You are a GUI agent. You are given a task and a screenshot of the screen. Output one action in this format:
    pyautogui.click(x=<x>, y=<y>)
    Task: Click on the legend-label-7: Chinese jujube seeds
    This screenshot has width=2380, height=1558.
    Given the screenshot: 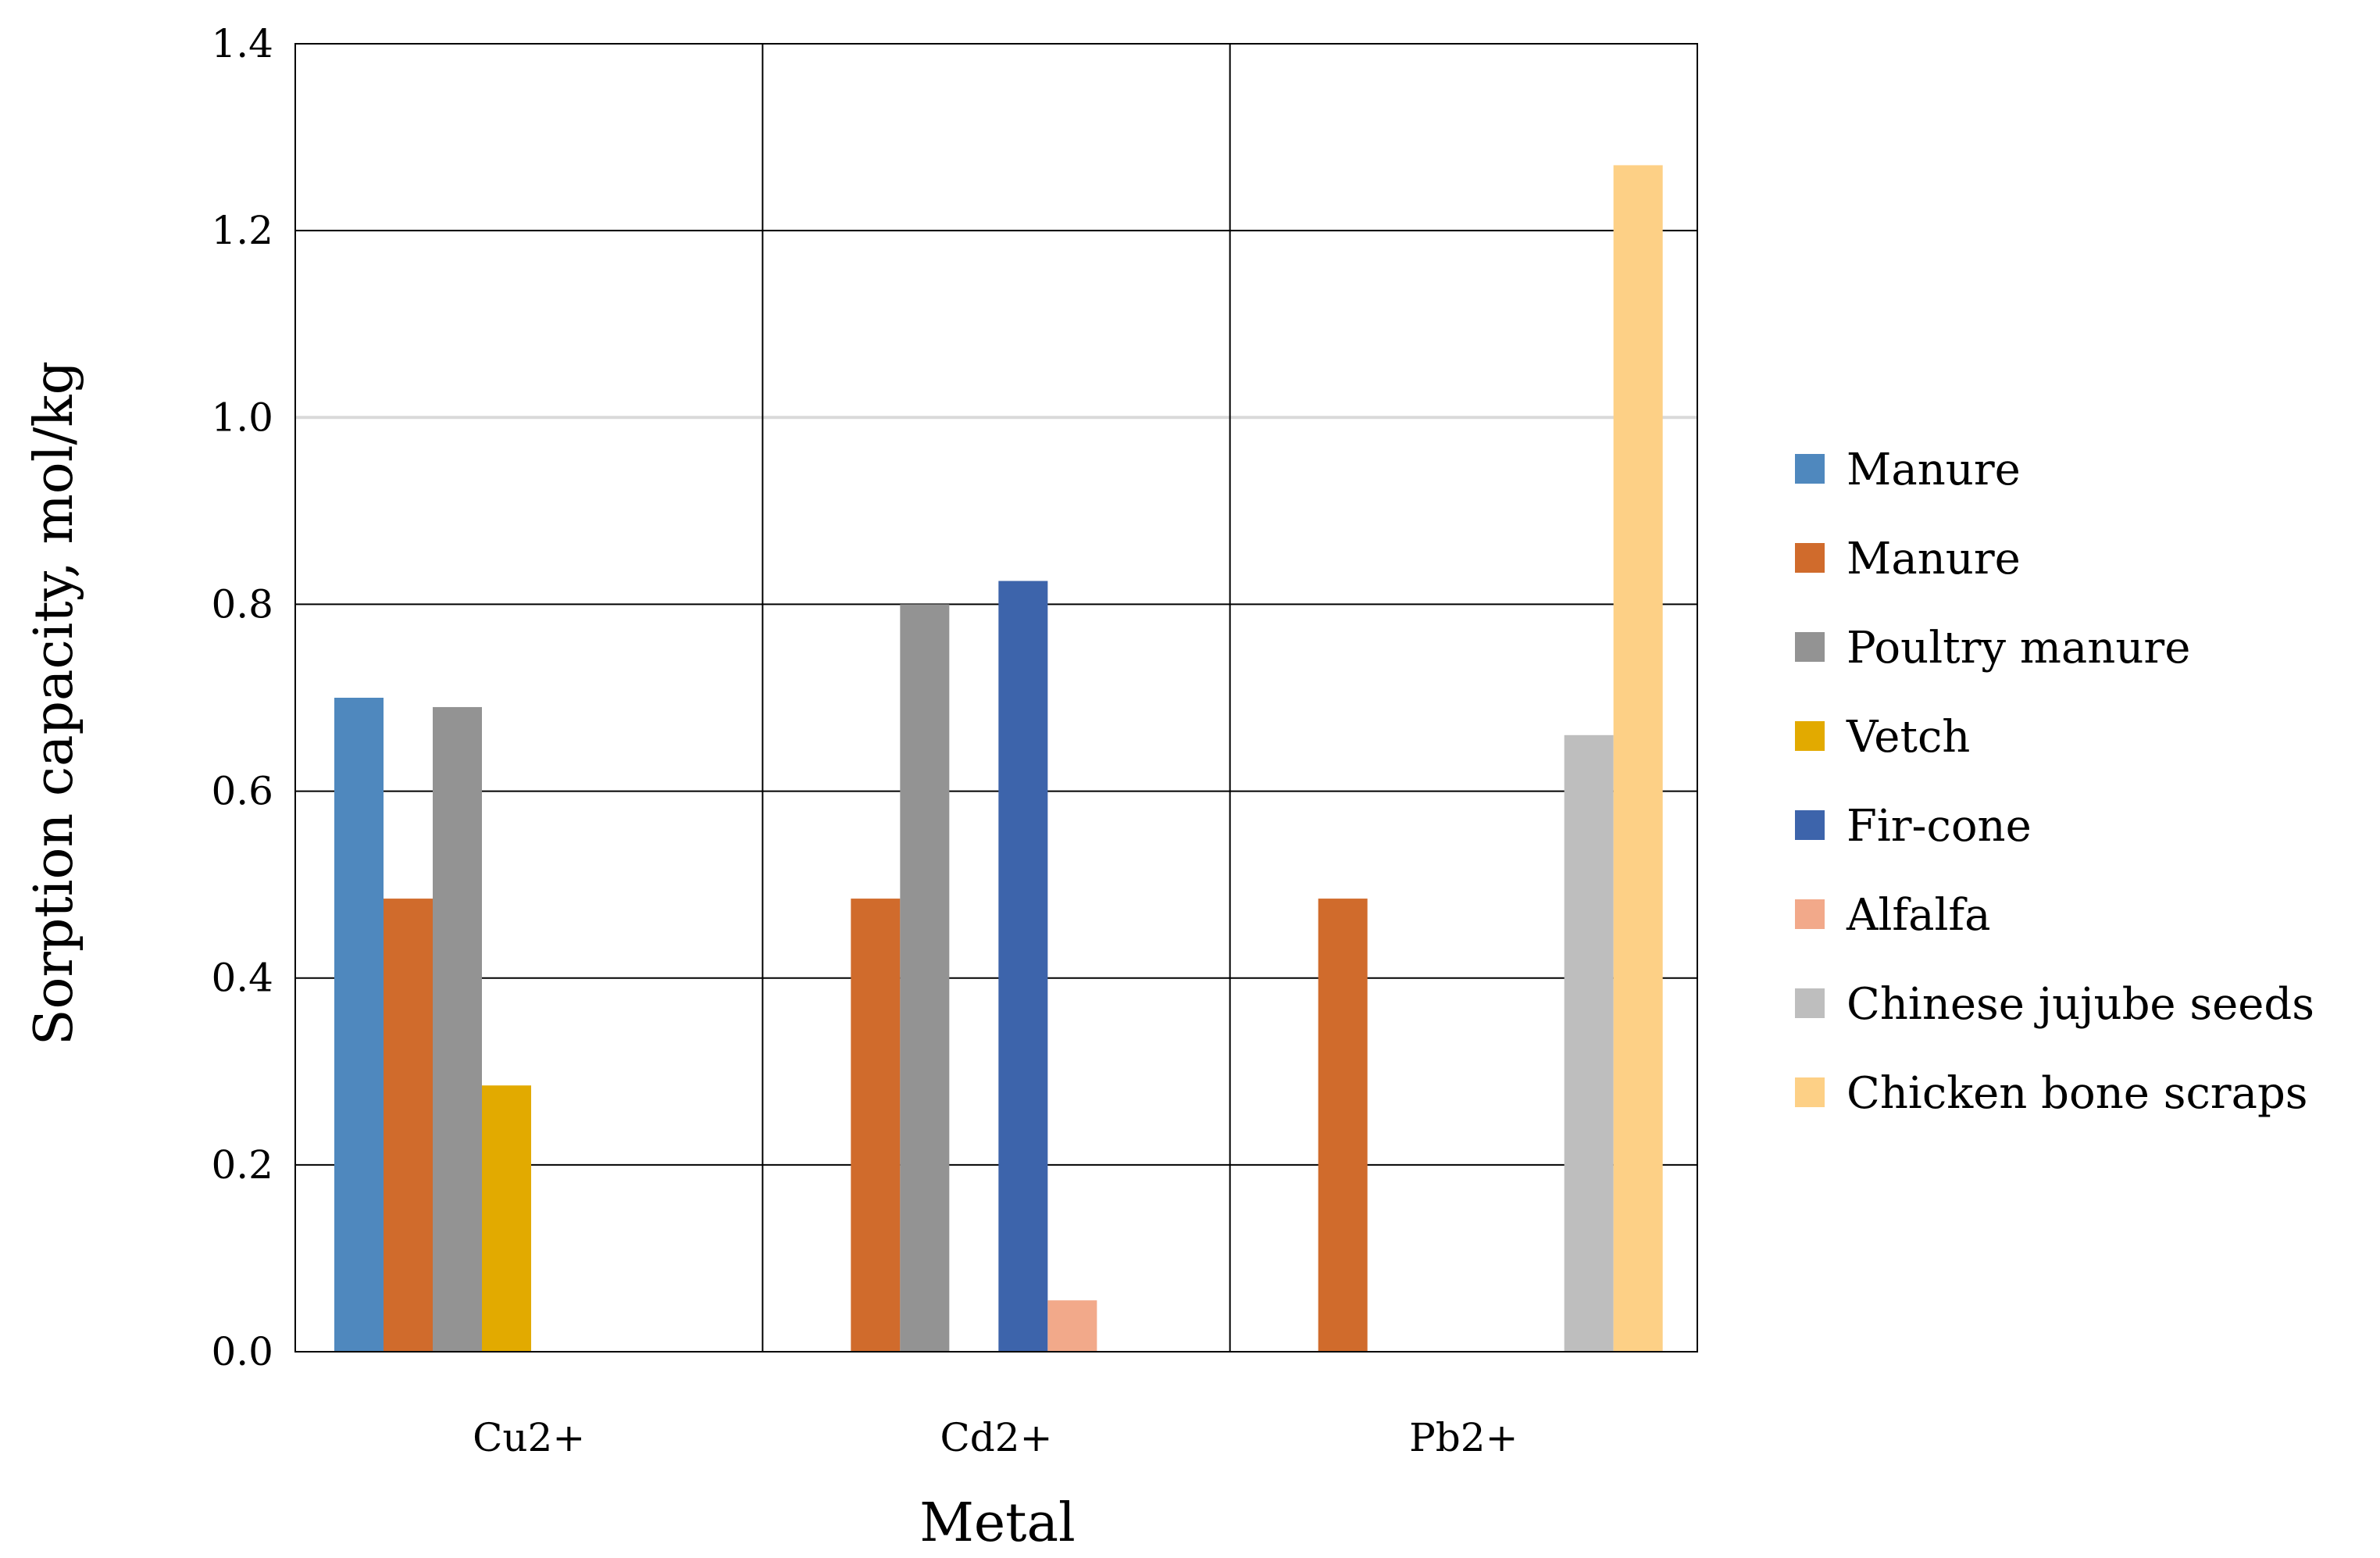 What is the action you would take?
    pyautogui.click(x=2080, y=1004)
    